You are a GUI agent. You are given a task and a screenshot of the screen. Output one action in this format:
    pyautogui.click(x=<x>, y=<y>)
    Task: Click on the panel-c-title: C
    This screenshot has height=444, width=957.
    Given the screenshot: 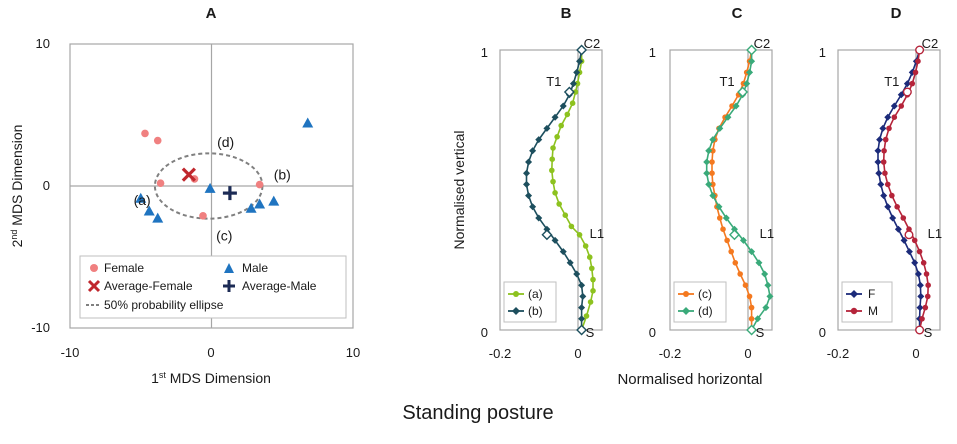 What is the action you would take?
    pyautogui.click(x=737, y=13)
    